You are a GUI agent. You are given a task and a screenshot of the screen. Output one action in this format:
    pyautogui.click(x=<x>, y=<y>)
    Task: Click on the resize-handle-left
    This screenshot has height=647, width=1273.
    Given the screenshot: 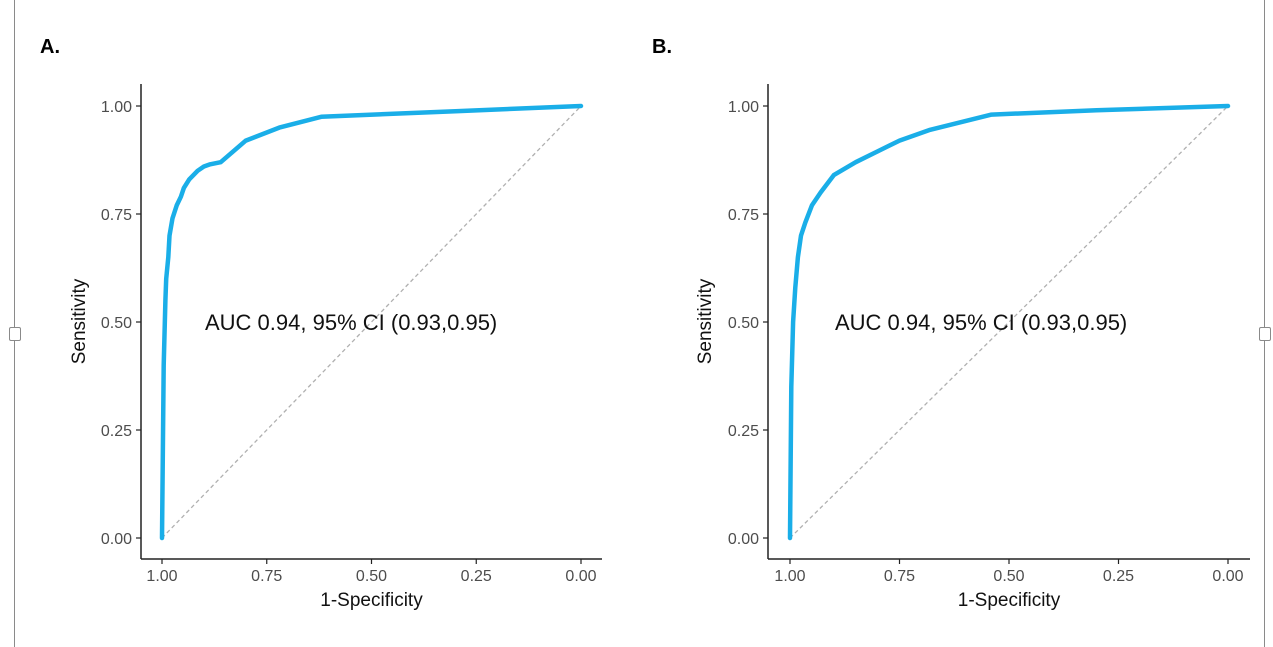 What is the action you would take?
    pyautogui.click(x=15, y=334)
    